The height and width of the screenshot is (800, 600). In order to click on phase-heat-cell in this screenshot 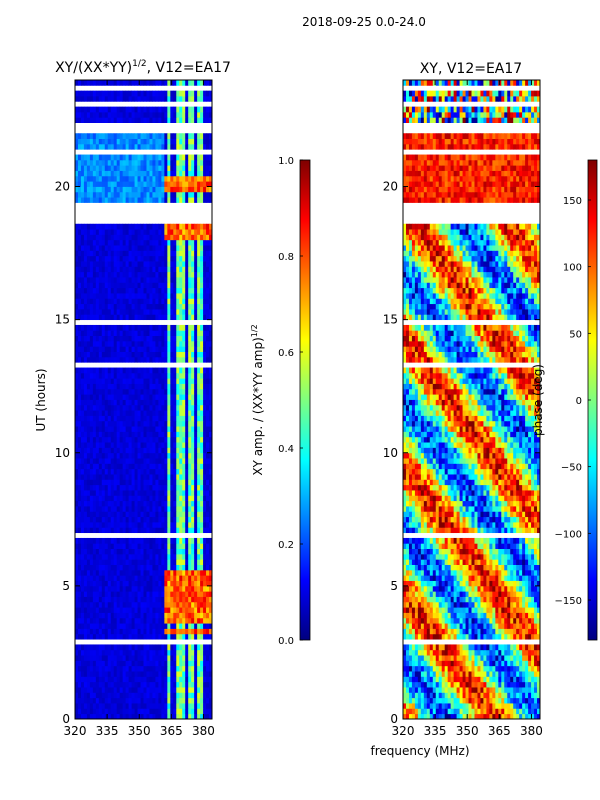, I will do `click(446, 716)`.